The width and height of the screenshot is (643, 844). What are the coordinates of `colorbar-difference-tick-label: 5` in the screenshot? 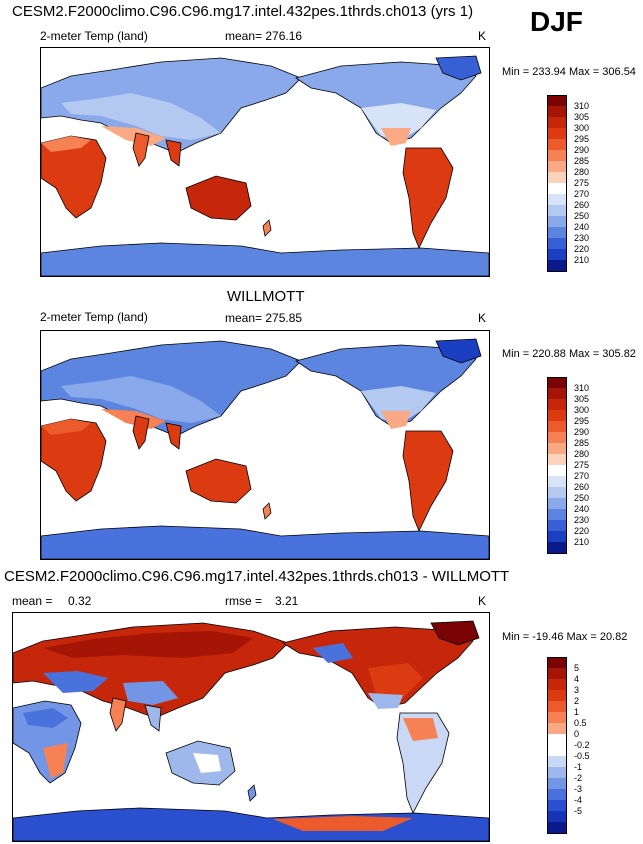 It's located at (577, 668).